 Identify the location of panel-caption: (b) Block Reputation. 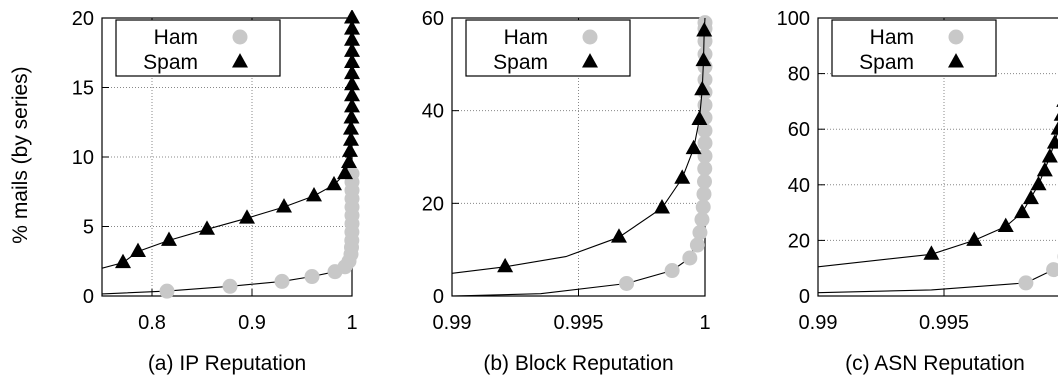
(578, 363).